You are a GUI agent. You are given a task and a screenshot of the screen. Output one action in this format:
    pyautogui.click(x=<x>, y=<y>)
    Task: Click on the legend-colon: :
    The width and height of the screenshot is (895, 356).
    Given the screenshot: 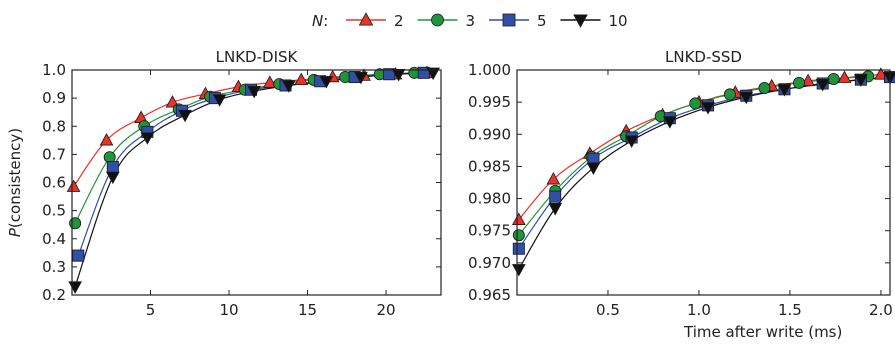 What is the action you would take?
    pyautogui.click(x=325, y=21)
    